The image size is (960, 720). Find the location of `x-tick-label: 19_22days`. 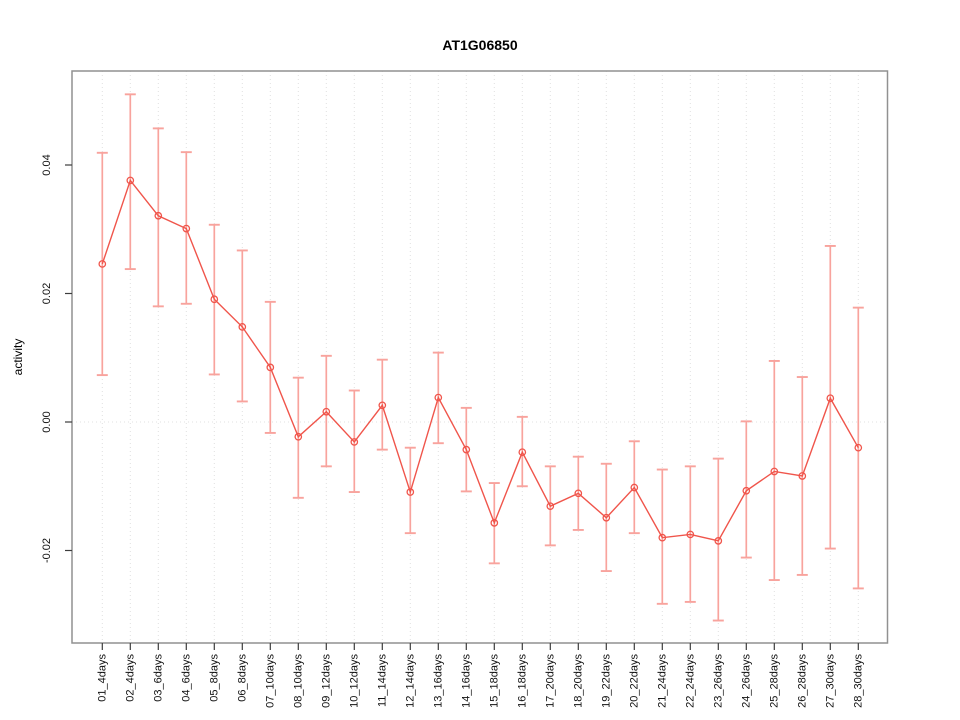

x-tick-label: 19_22days is located at coordinates (606, 681).